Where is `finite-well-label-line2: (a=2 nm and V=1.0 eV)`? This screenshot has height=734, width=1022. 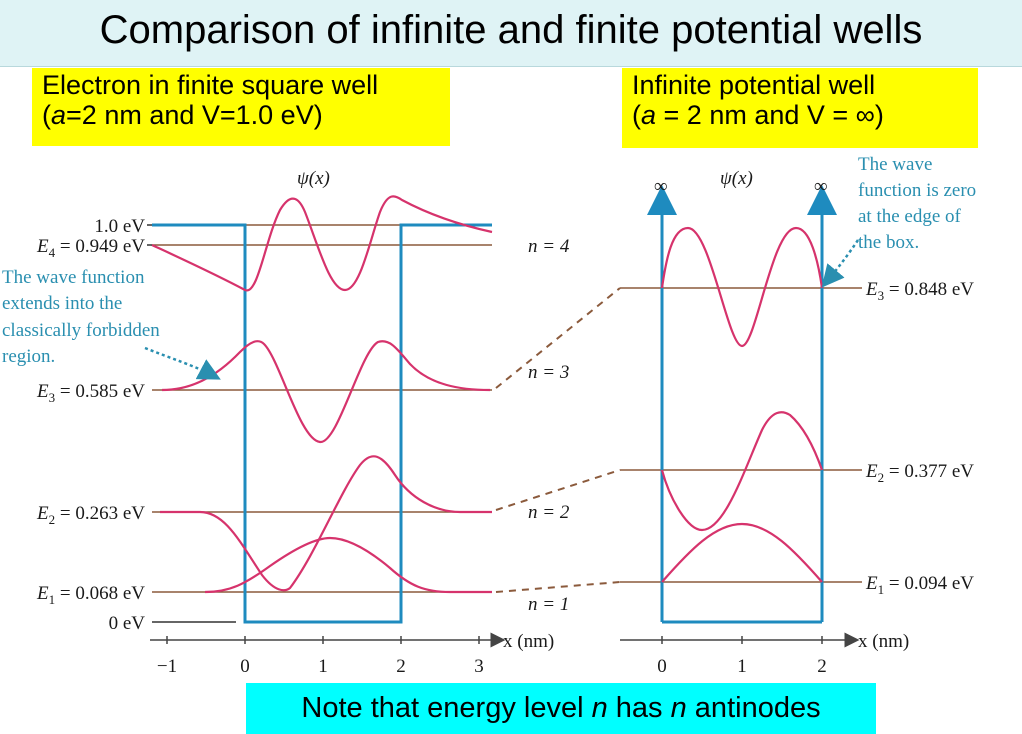
finite-well-label-line2: (a=2 nm and V=1.0 eV) is located at coordinates (241, 115).